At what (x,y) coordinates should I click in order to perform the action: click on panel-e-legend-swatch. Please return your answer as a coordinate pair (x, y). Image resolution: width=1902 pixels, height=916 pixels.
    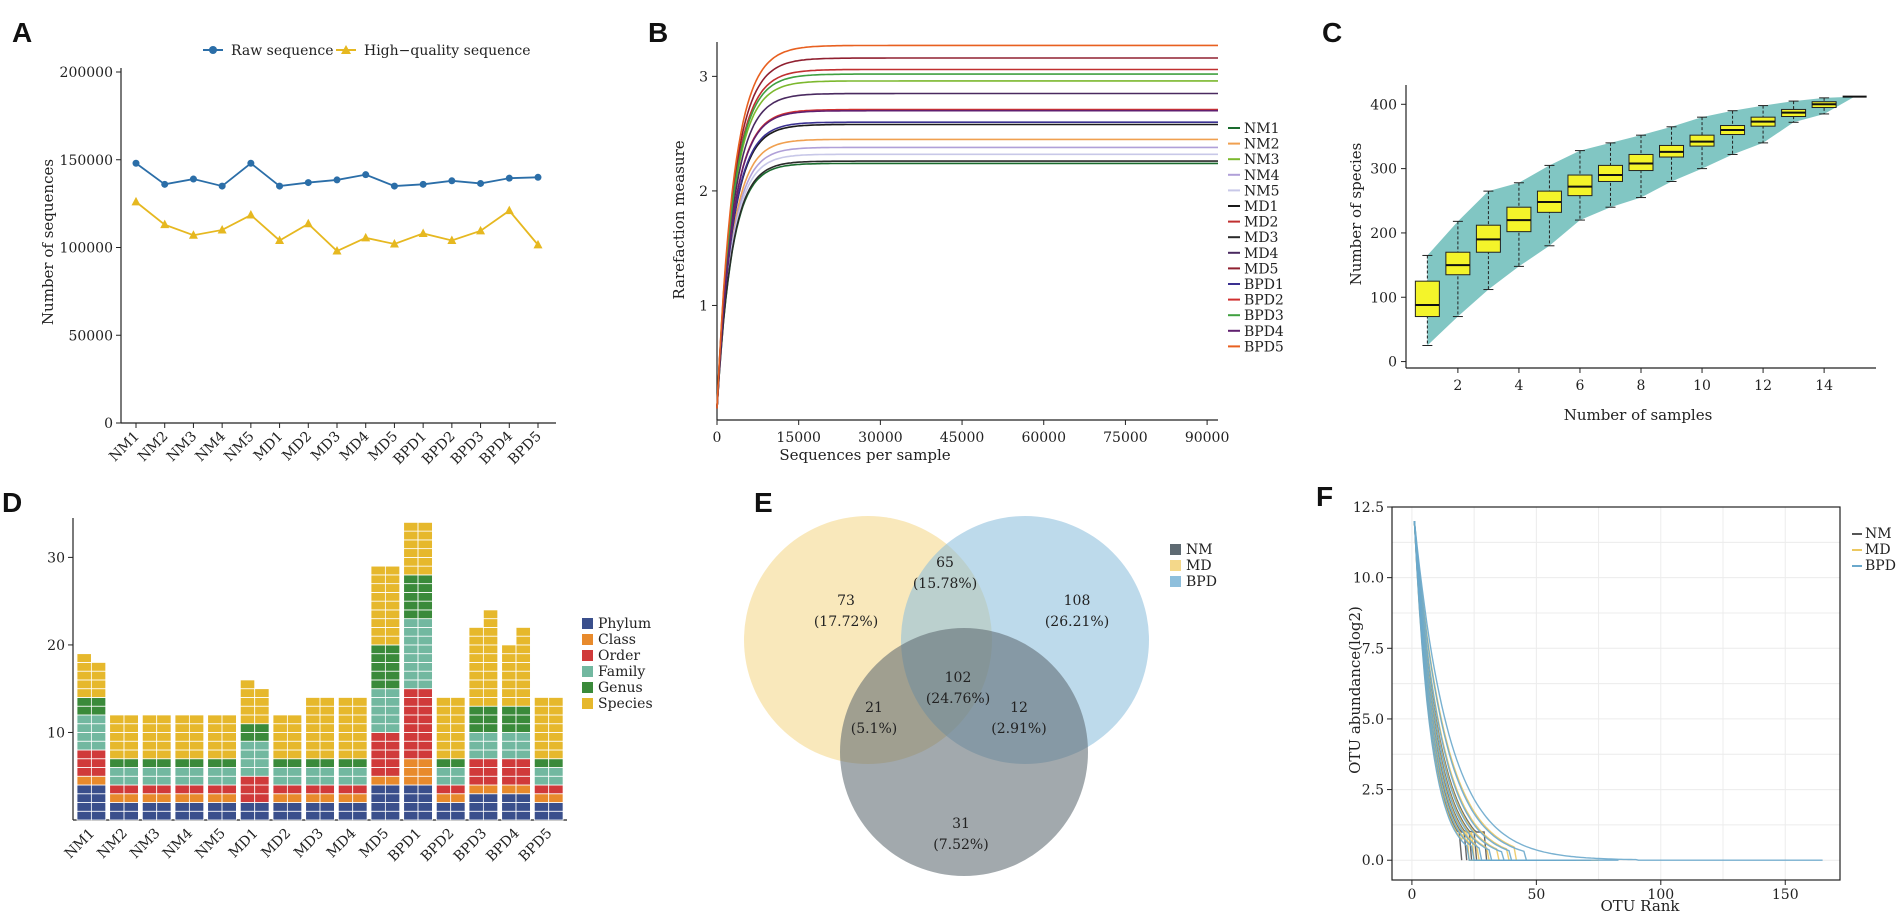
    Looking at the image, I should click on (1175, 581).